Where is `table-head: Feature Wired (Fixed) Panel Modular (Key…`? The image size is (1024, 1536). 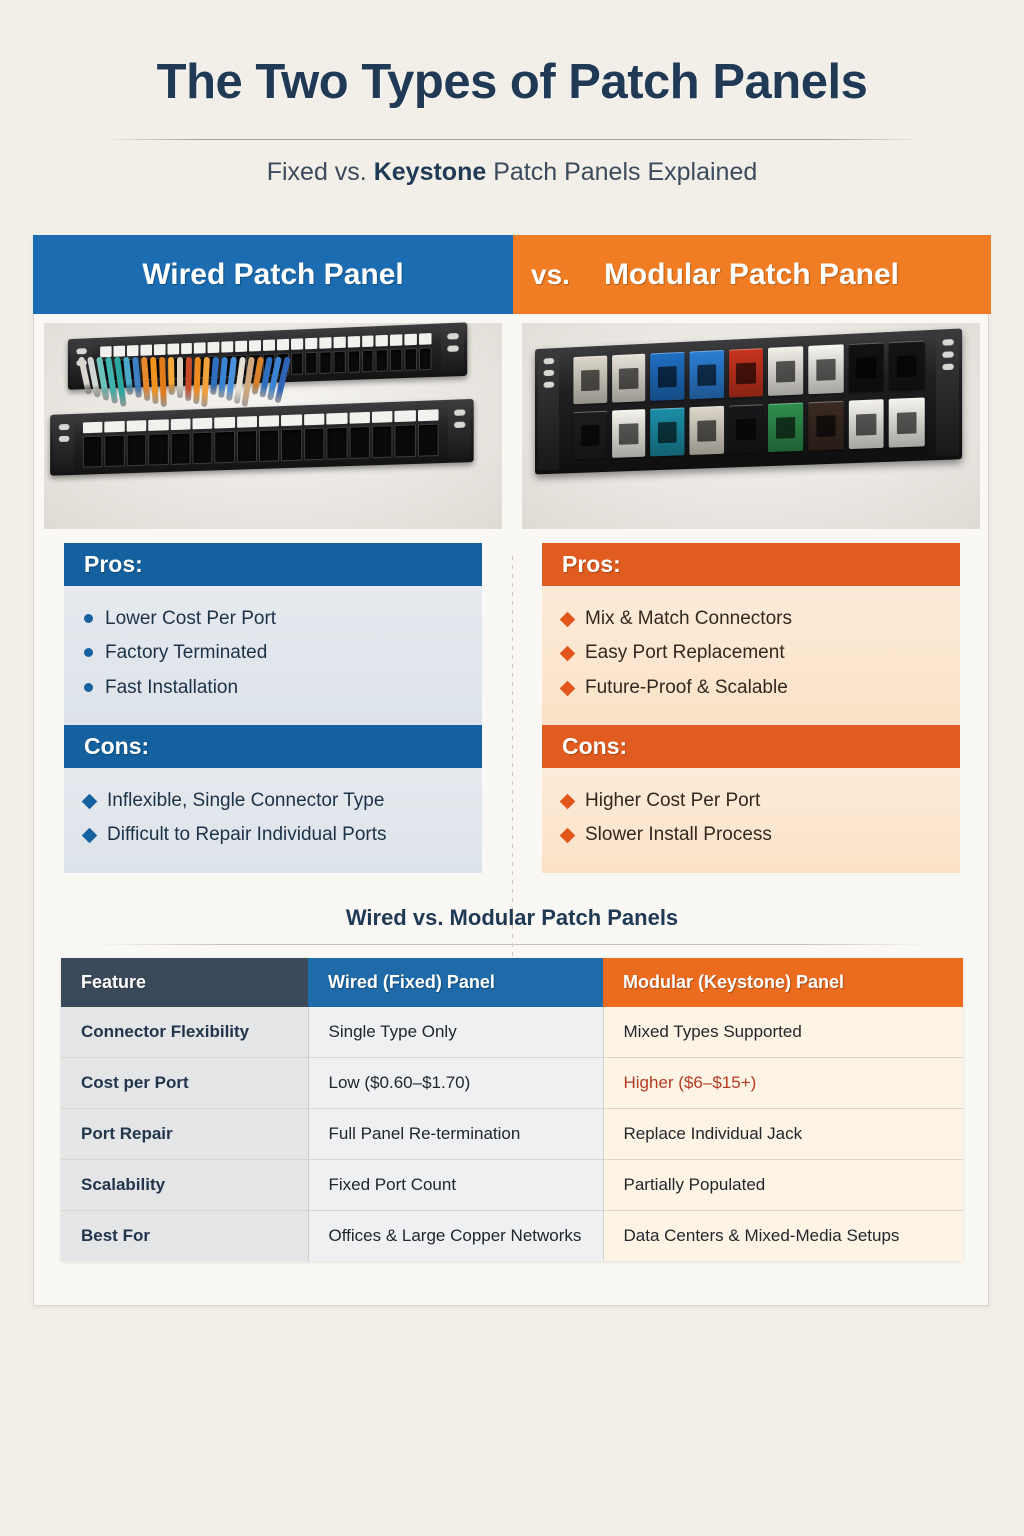
table-head: Feature Wired (Fixed) Panel Modular (Key… is located at coordinates (512, 982).